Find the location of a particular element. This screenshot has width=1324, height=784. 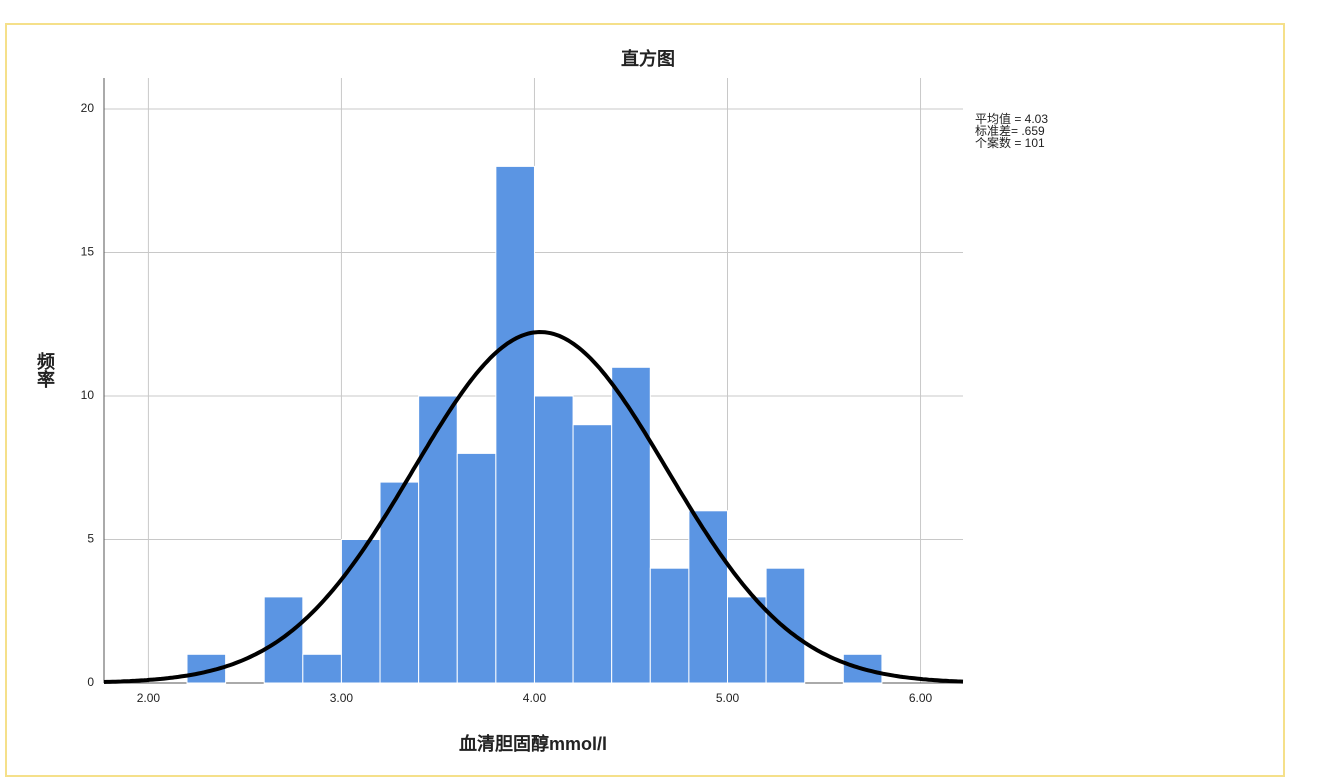

y-tick-label: 20 is located at coordinates (88, 108).